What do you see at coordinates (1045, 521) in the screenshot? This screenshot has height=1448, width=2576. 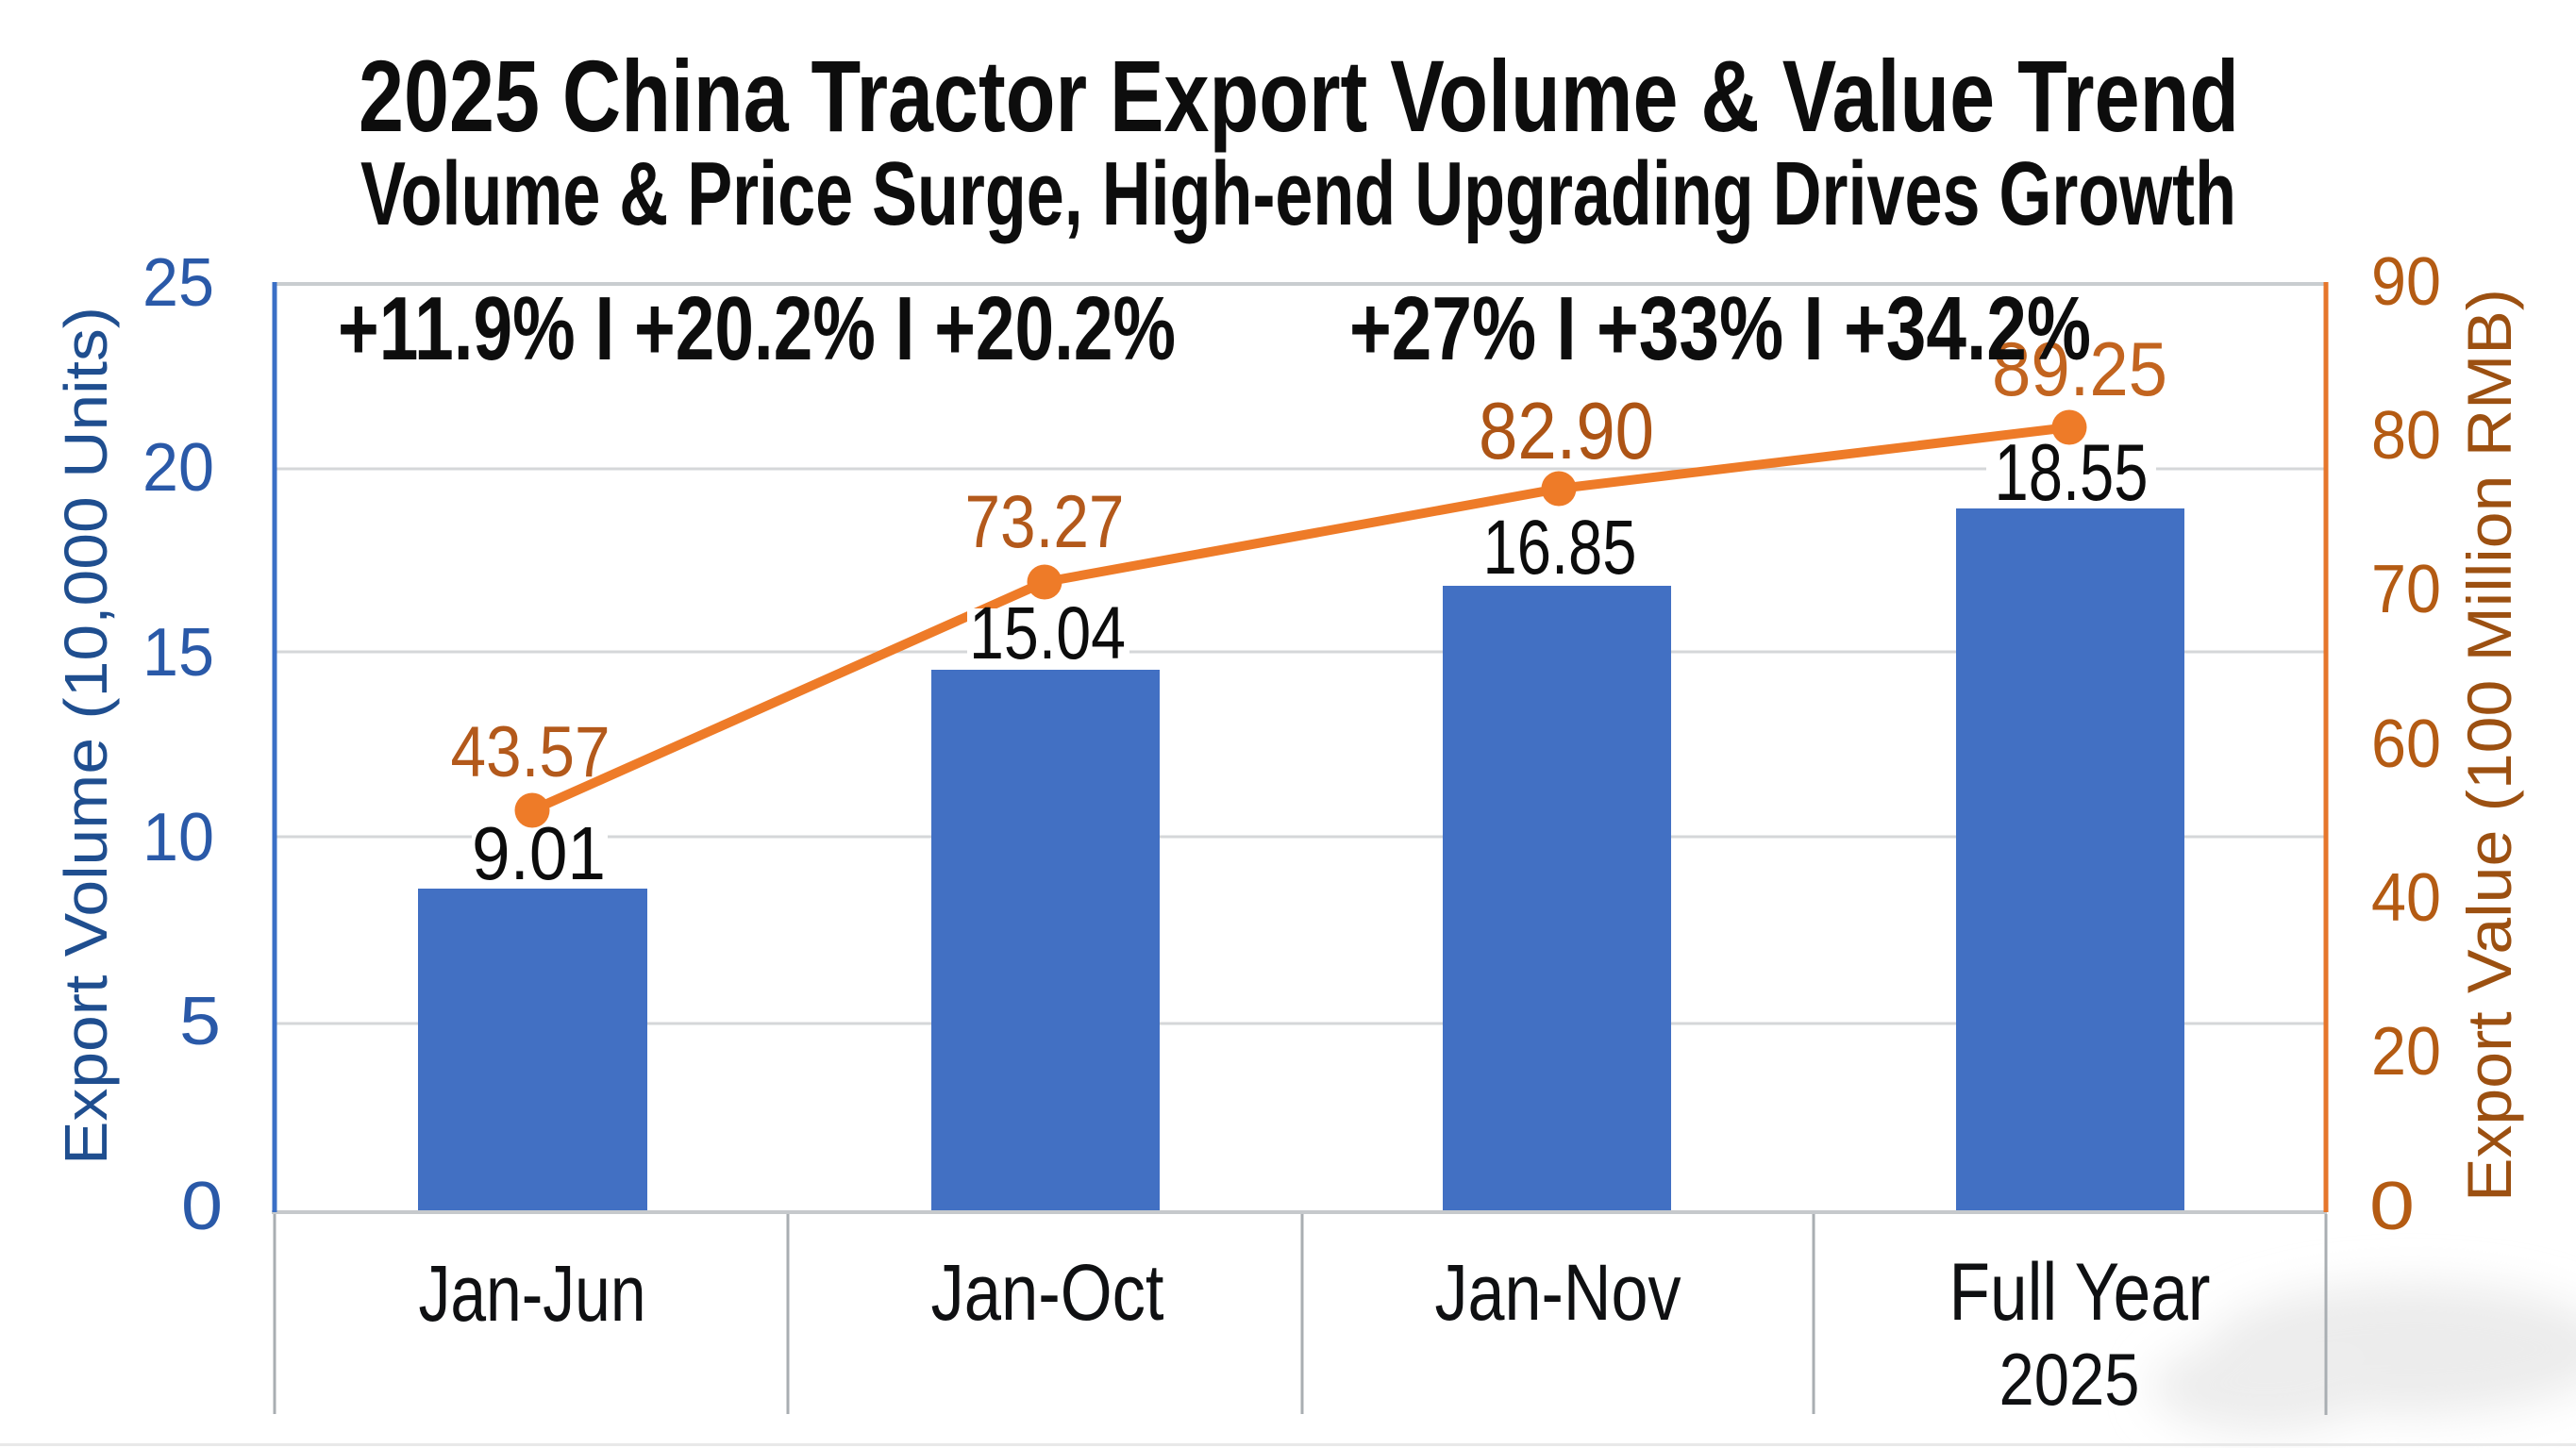 I see `svg-text: 73.27` at bounding box center [1045, 521].